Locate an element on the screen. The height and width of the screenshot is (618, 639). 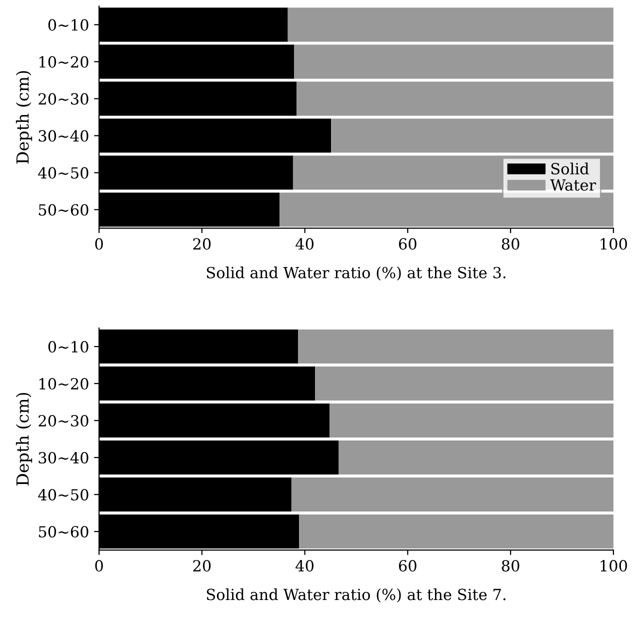
legend-label: Water is located at coordinates (573, 185).